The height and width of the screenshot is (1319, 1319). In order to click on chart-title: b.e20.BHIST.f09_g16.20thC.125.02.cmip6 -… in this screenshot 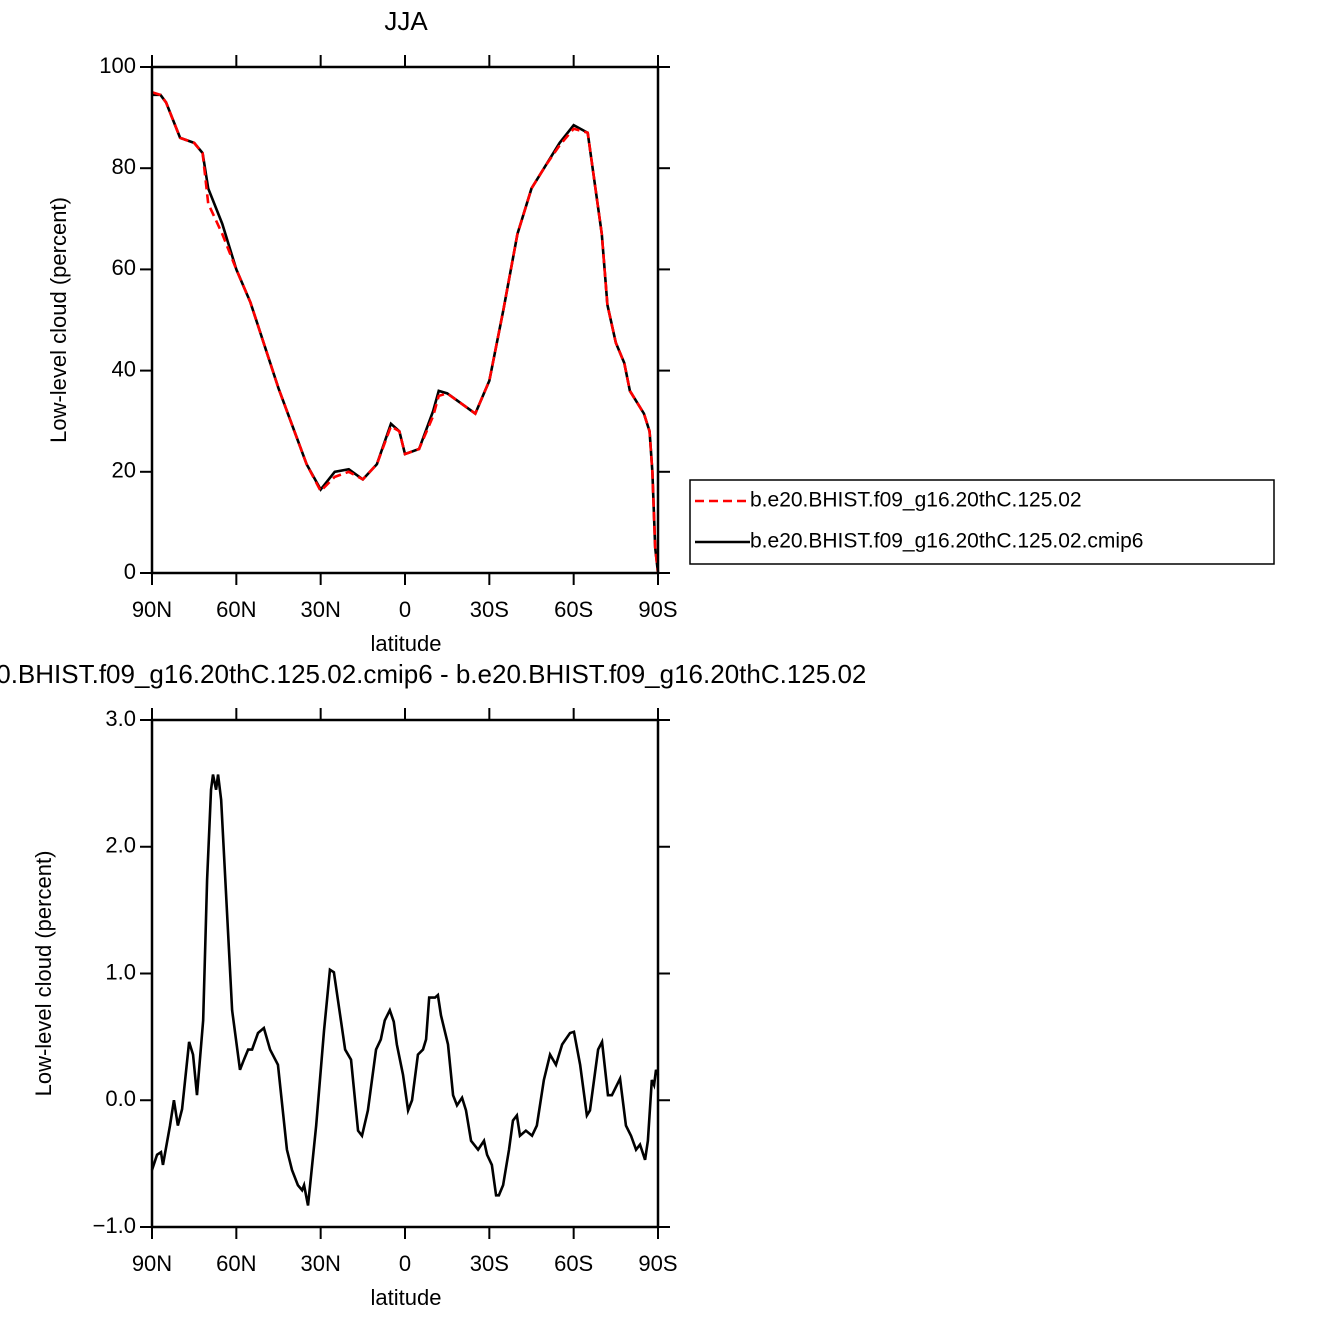, I will do `click(433, 674)`.